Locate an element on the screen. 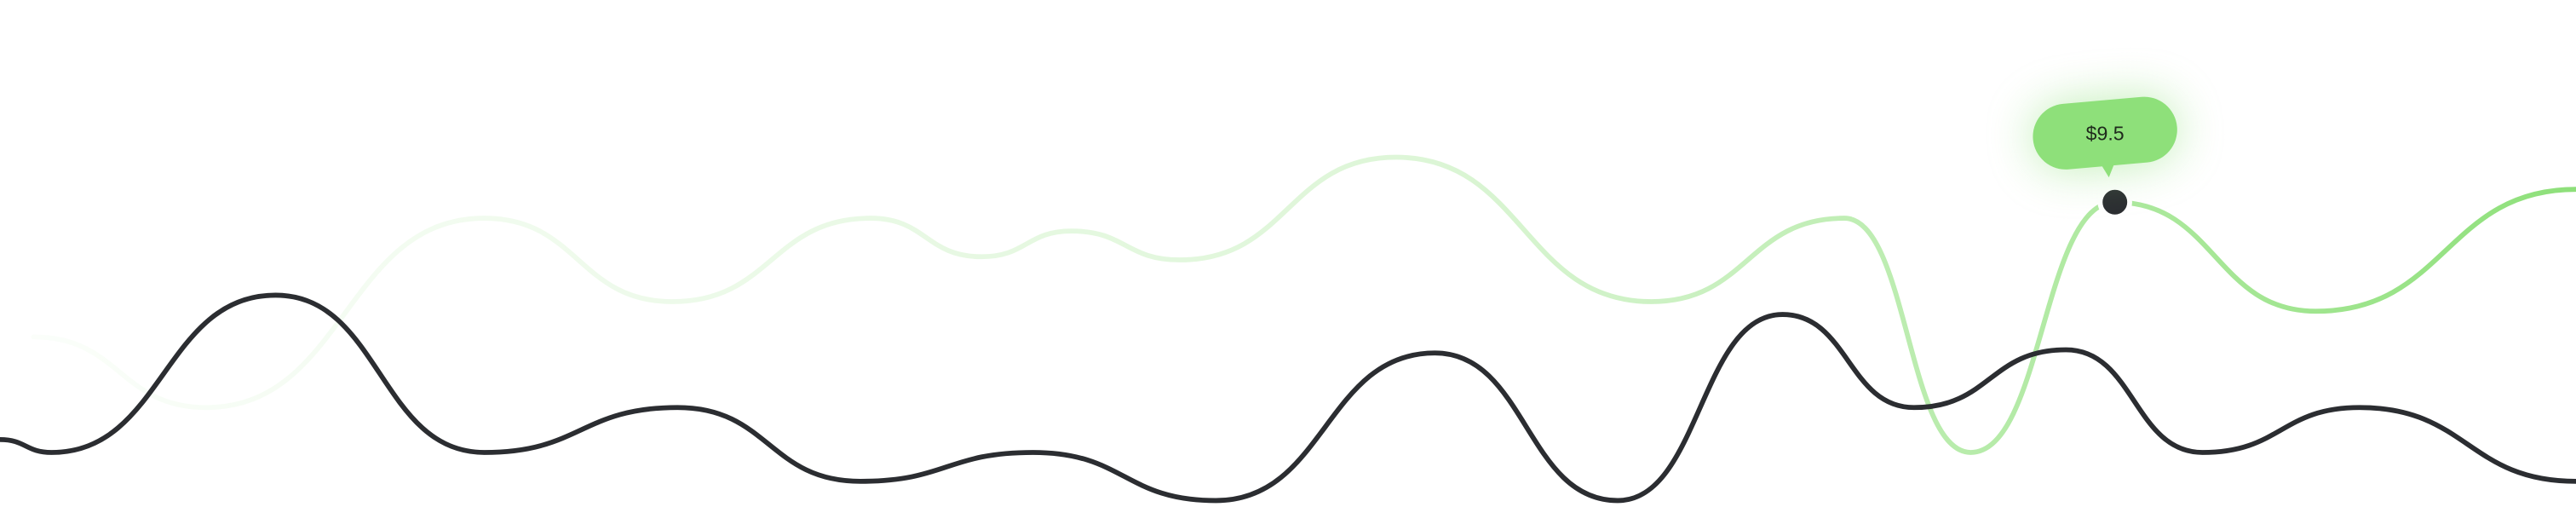  tooltip-bubble is located at coordinates (2105, 133).